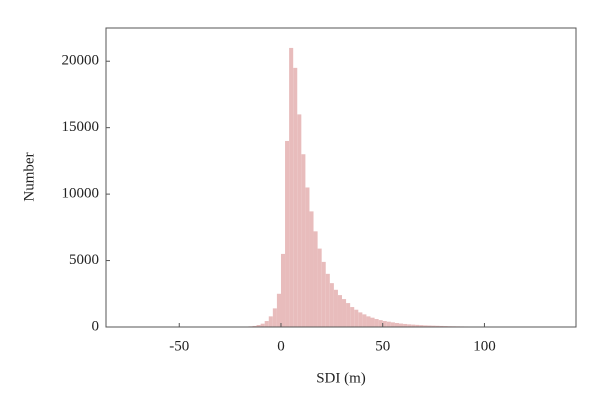  I want to click on x-tick-label: 50, so click(382, 346).